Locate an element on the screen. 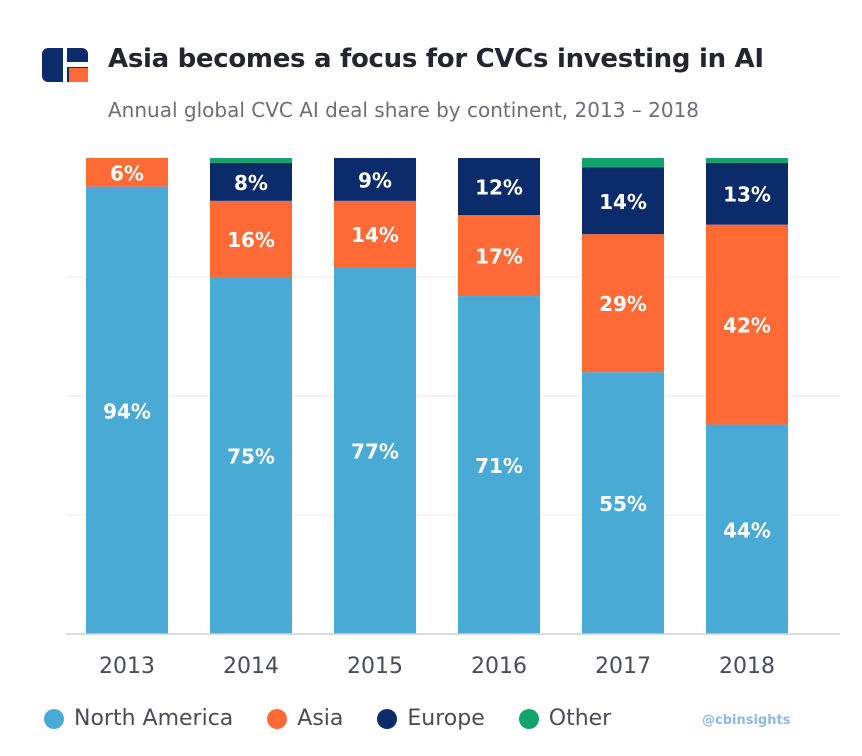 The height and width of the screenshot is (756, 862). data-label: 29% is located at coordinates (623, 304).